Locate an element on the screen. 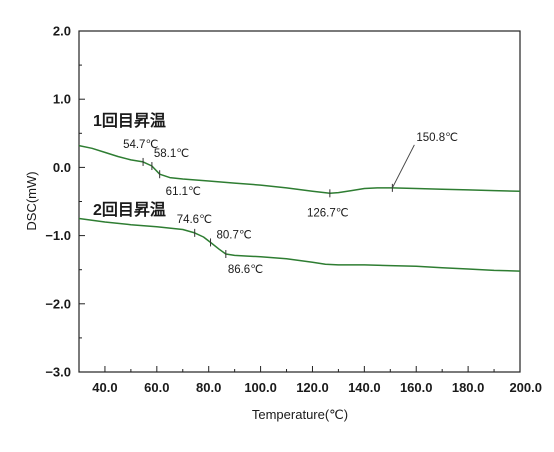  y-tick-label: 2.0 is located at coordinates (62, 31).